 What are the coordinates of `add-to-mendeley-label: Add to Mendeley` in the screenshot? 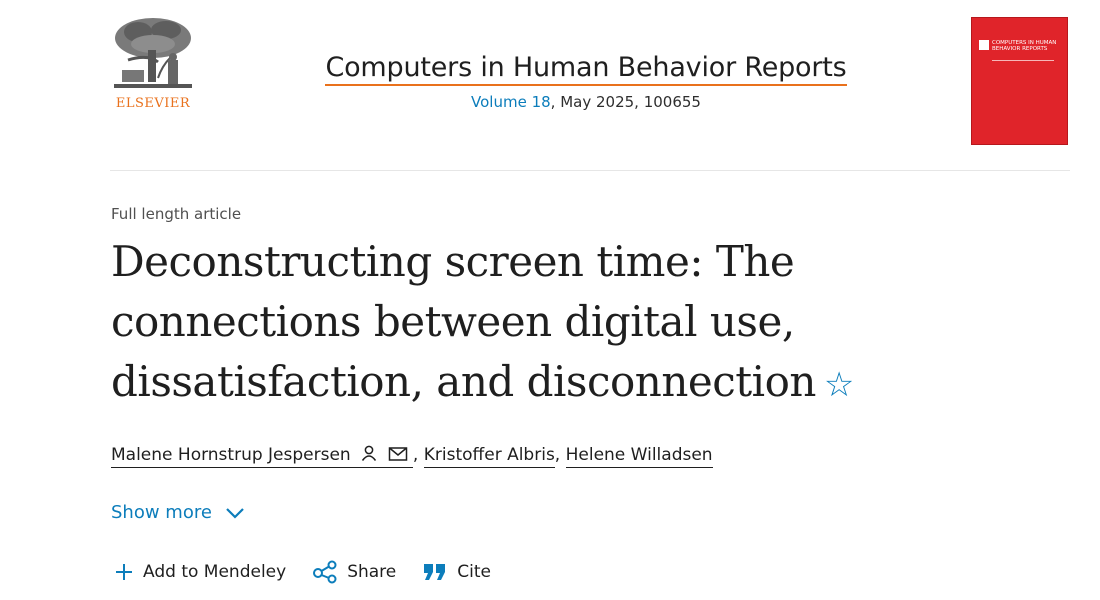 It's located at (215, 572).